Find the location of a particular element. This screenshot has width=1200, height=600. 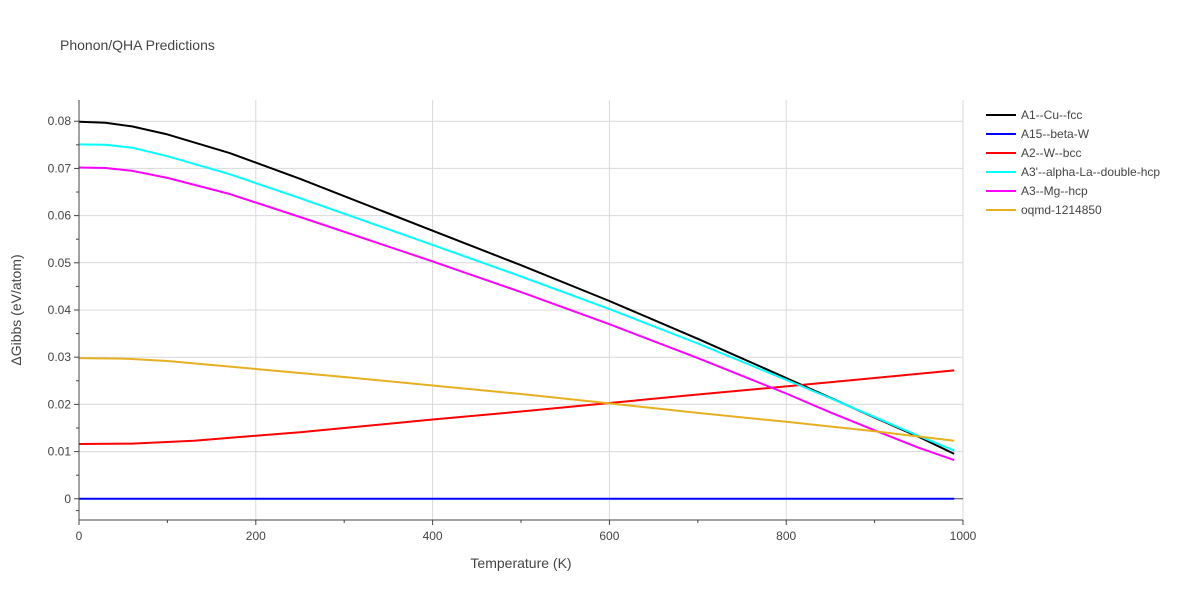

y-axis-title: ΔGibbs (eV/atom) is located at coordinates (16, 309).